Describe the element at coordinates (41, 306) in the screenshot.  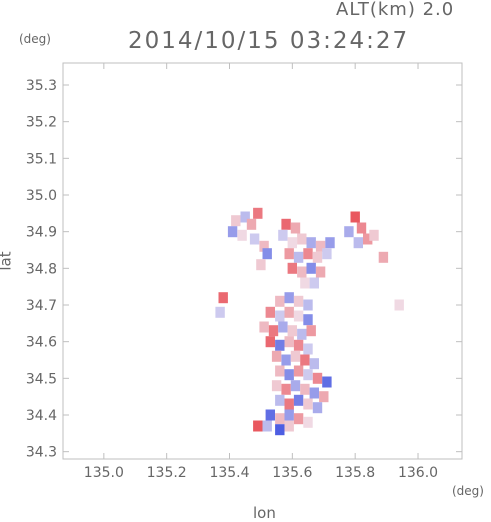
I see `y-tick-label: 34.7` at that location.